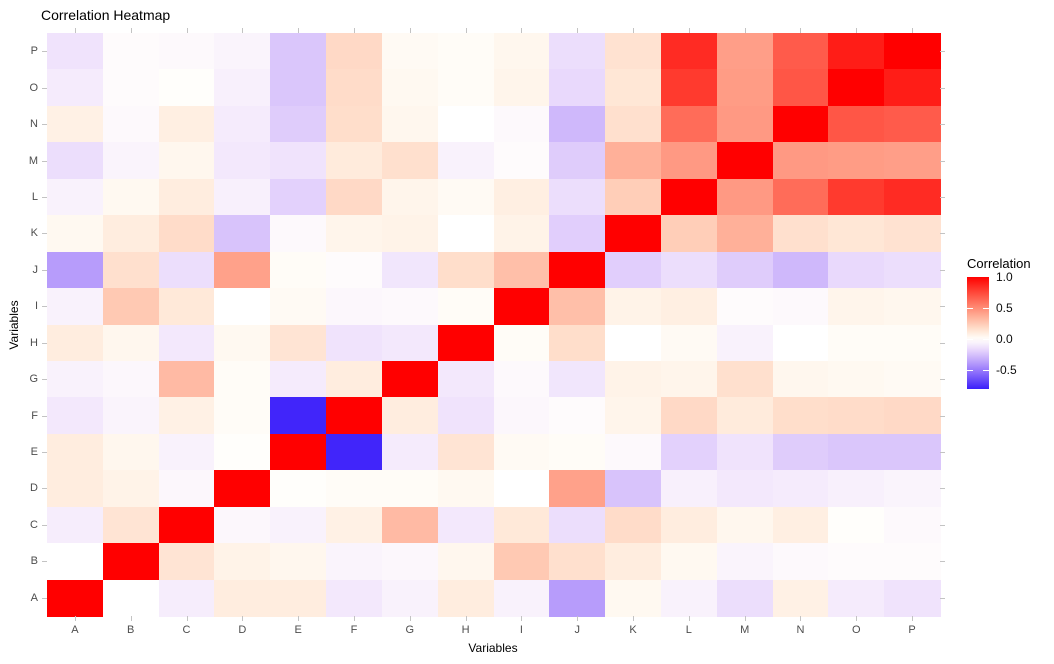 The width and height of the screenshot is (1054, 664). What do you see at coordinates (410, 630) in the screenshot?
I see `x-axis-label: G` at bounding box center [410, 630].